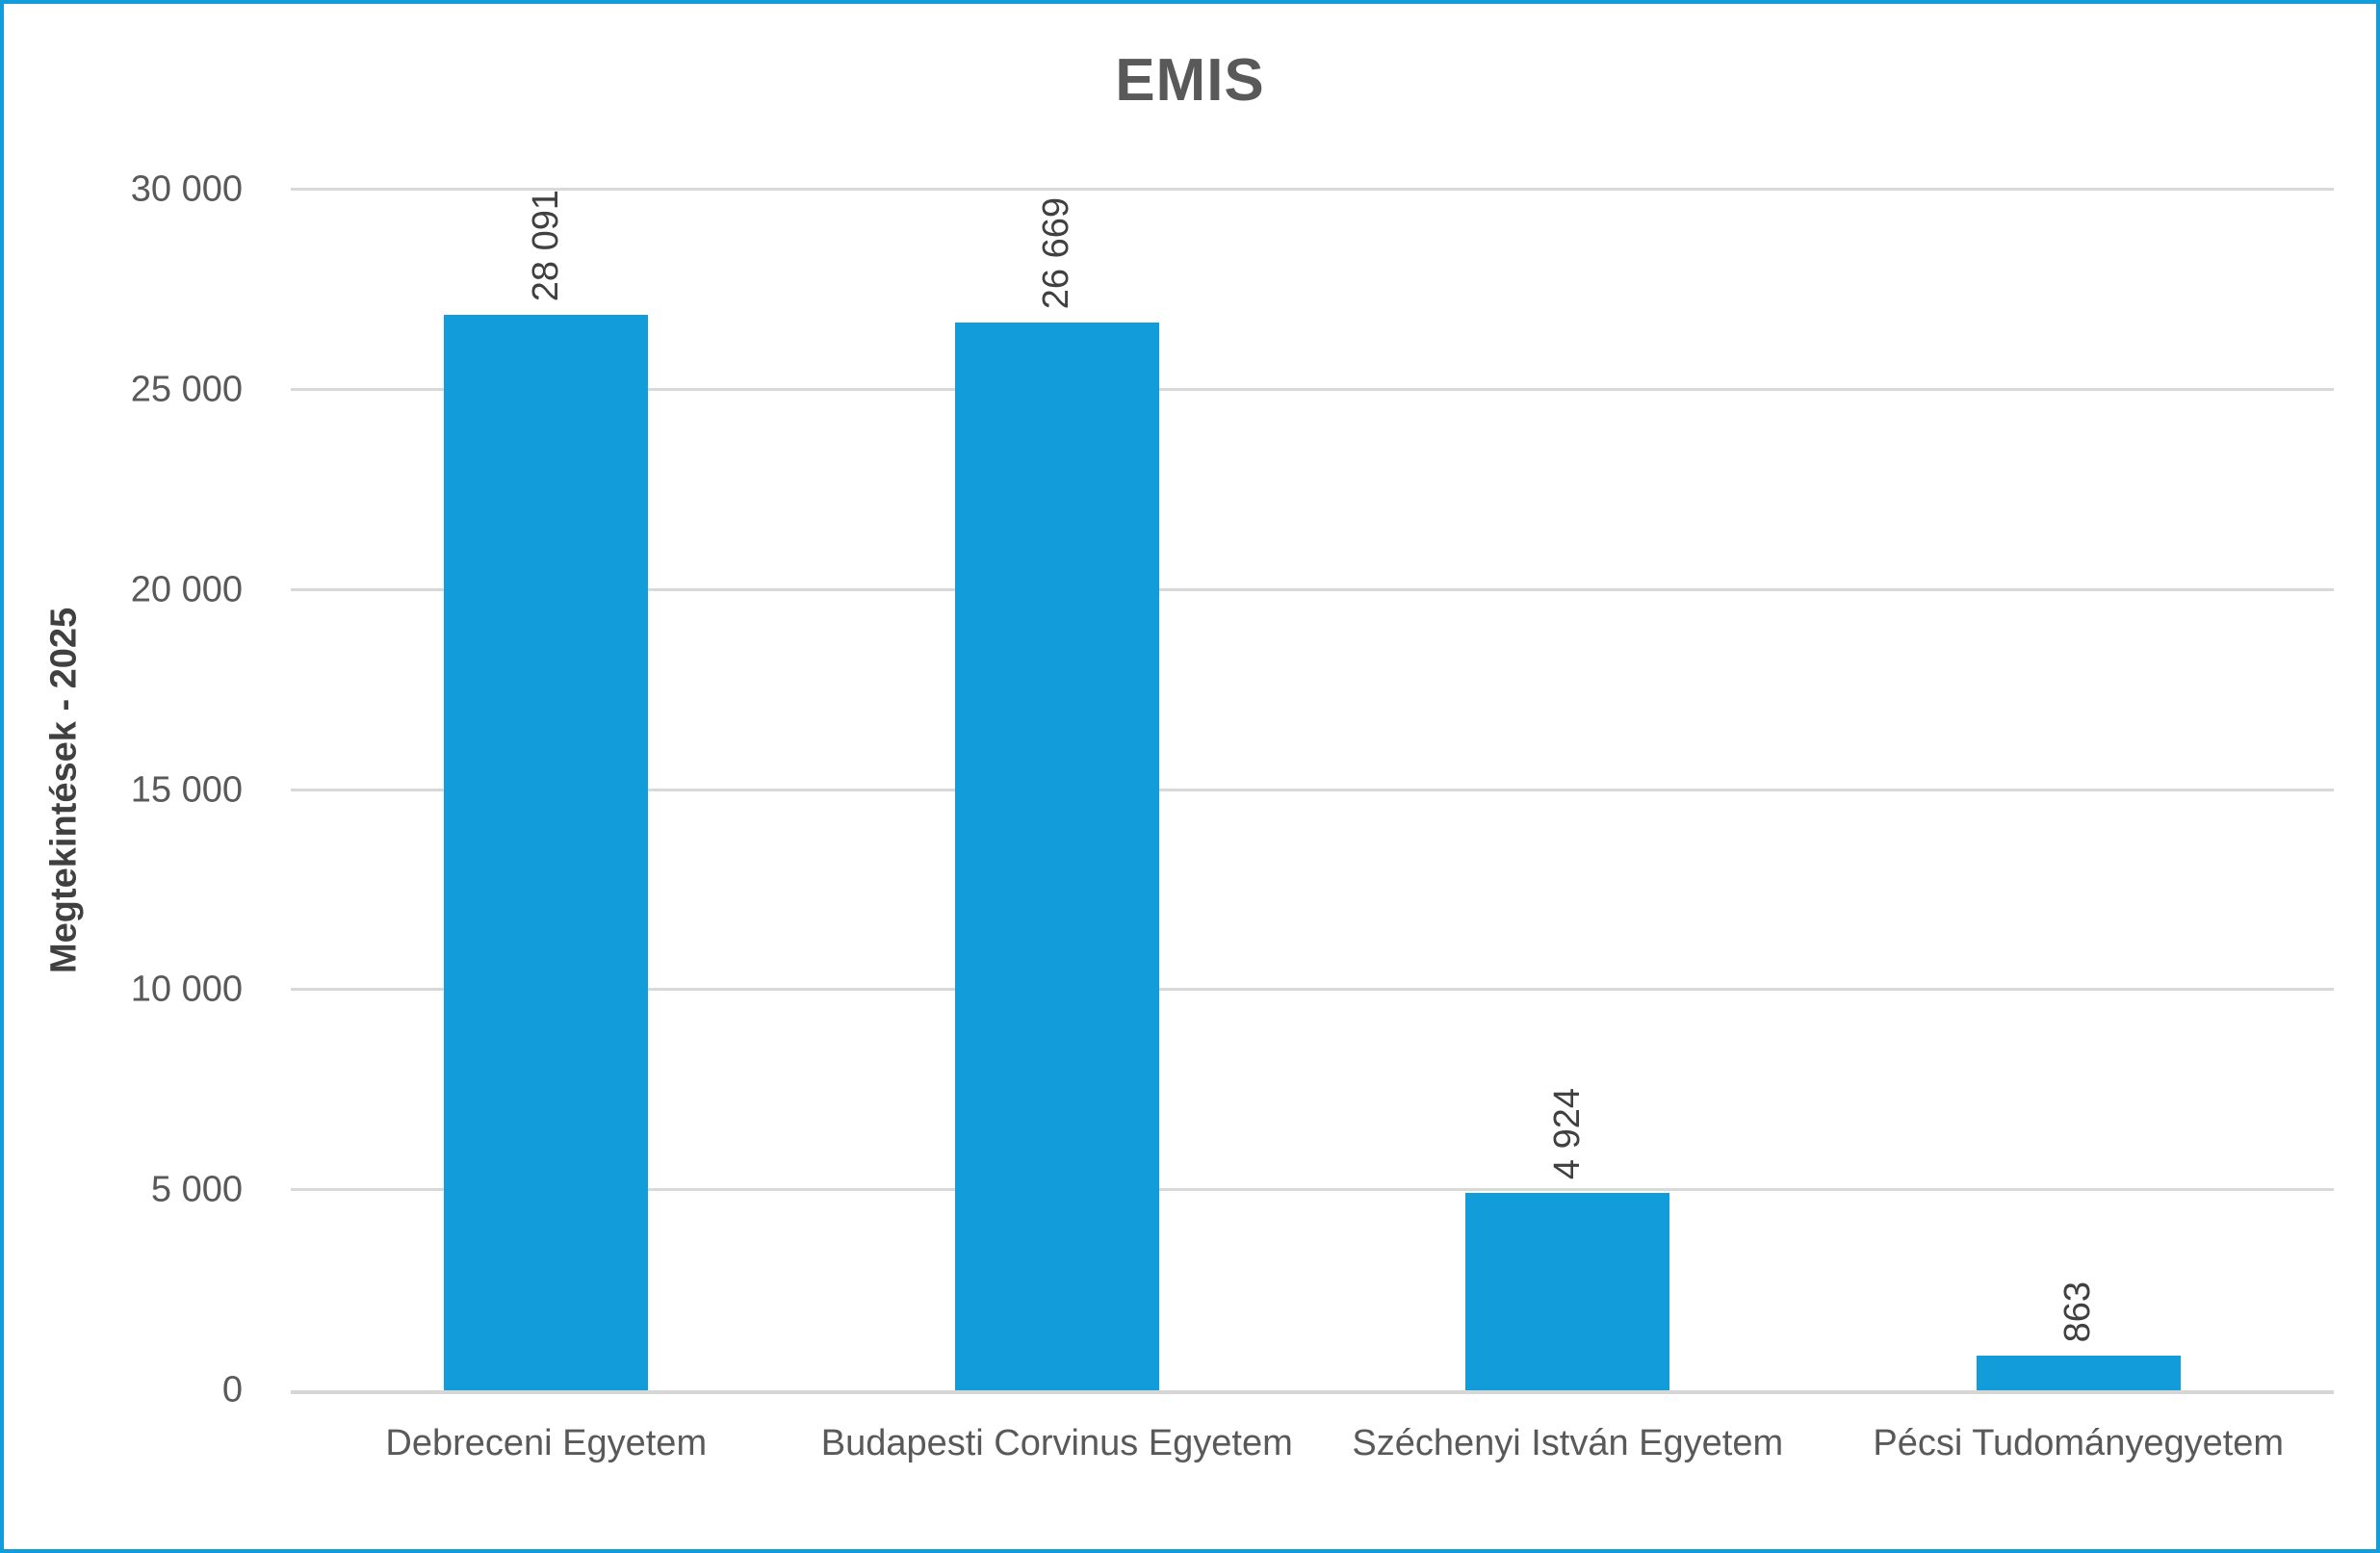 The width and height of the screenshot is (2380, 1553). What do you see at coordinates (197, 1189) in the screenshot?
I see `y-tick-label: 5 000` at bounding box center [197, 1189].